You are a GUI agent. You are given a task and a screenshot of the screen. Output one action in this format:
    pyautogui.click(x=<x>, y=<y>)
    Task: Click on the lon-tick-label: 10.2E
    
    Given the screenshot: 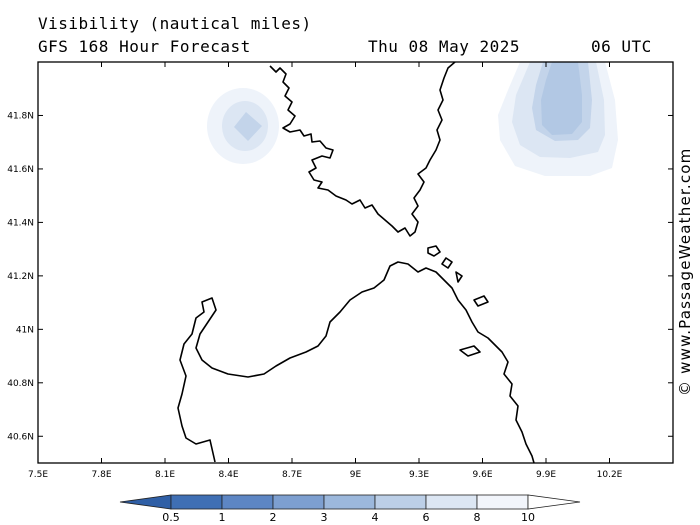 What is the action you would take?
    pyautogui.click(x=610, y=475)
    